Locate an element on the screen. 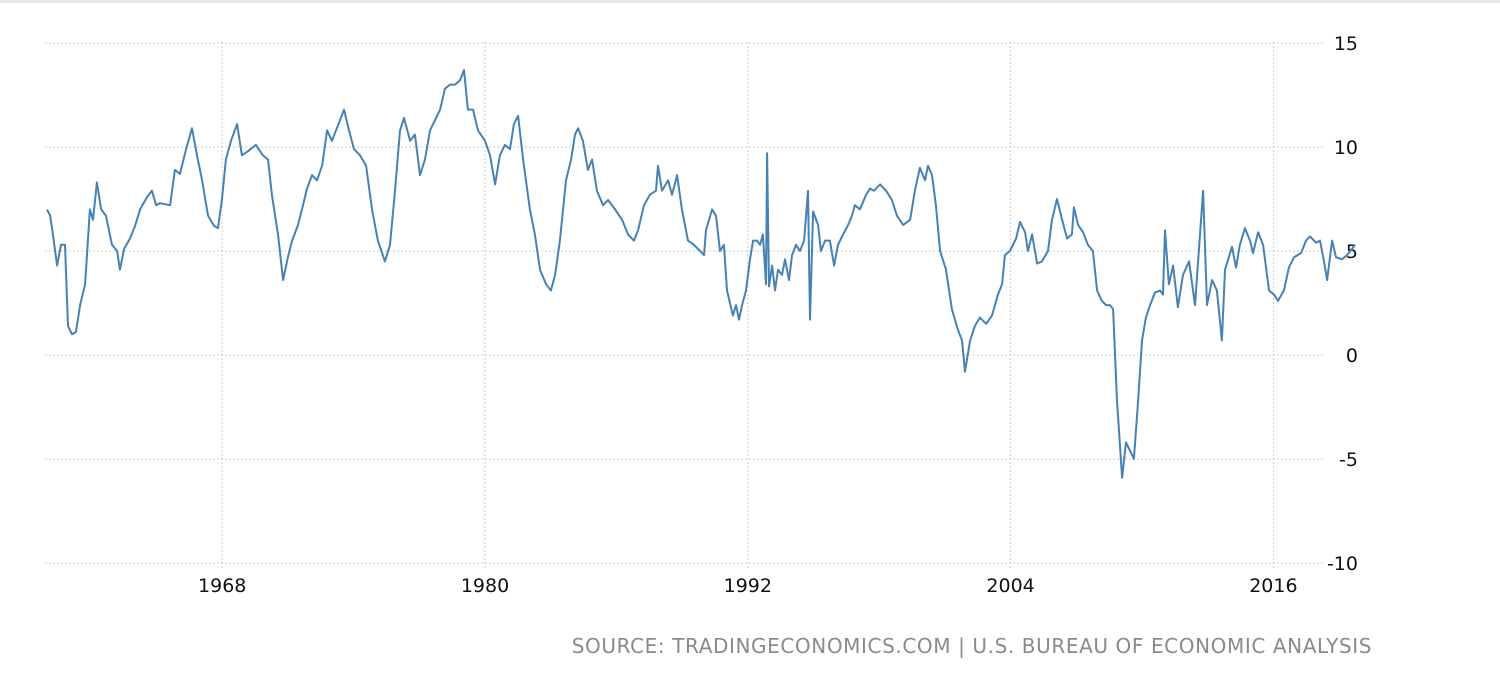 This screenshot has width=1500, height=688. x-tick-label: 1968 is located at coordinates (222, 586).